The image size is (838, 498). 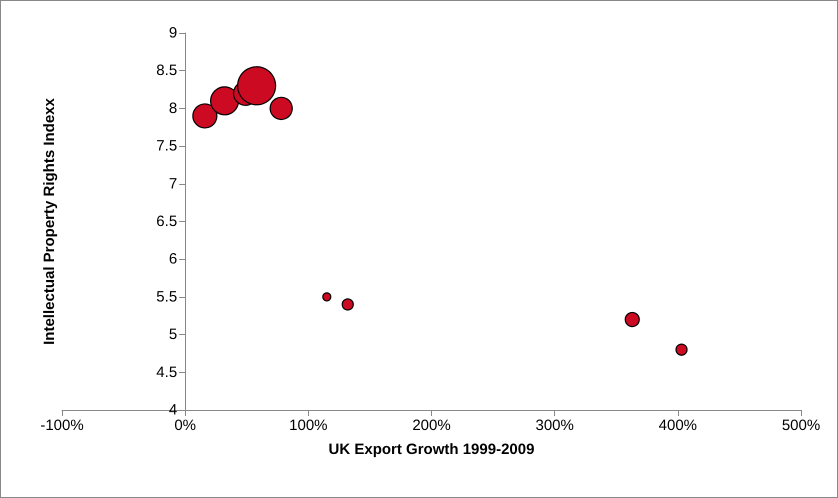 I want to click on x-tick-label: 200%, so click(x=431, y=425).